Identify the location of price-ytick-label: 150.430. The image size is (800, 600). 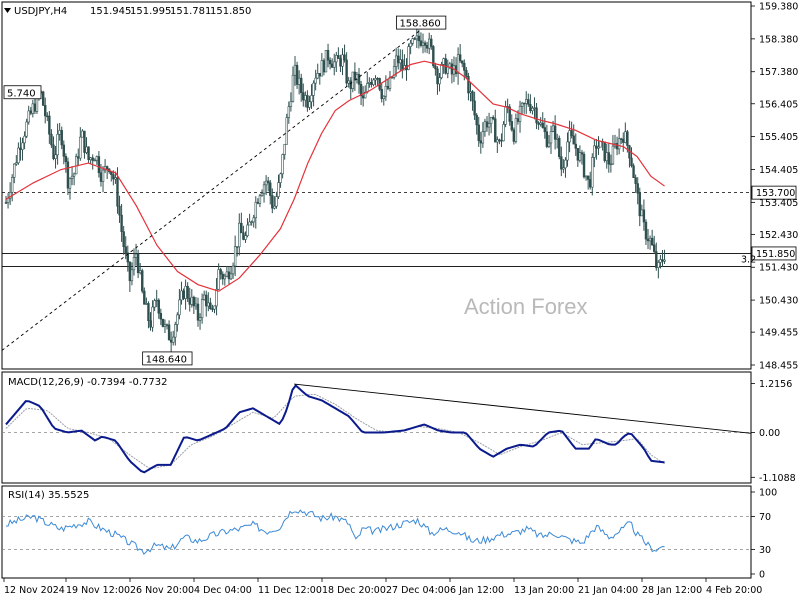
(778, 301).